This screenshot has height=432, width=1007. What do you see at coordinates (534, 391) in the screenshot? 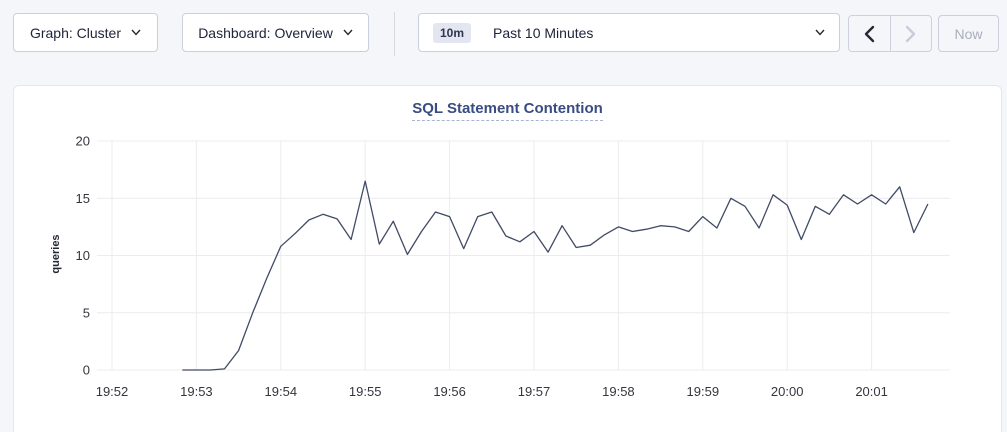
I see `x-tick-label: 19:57` at bounding box center [534, 391].